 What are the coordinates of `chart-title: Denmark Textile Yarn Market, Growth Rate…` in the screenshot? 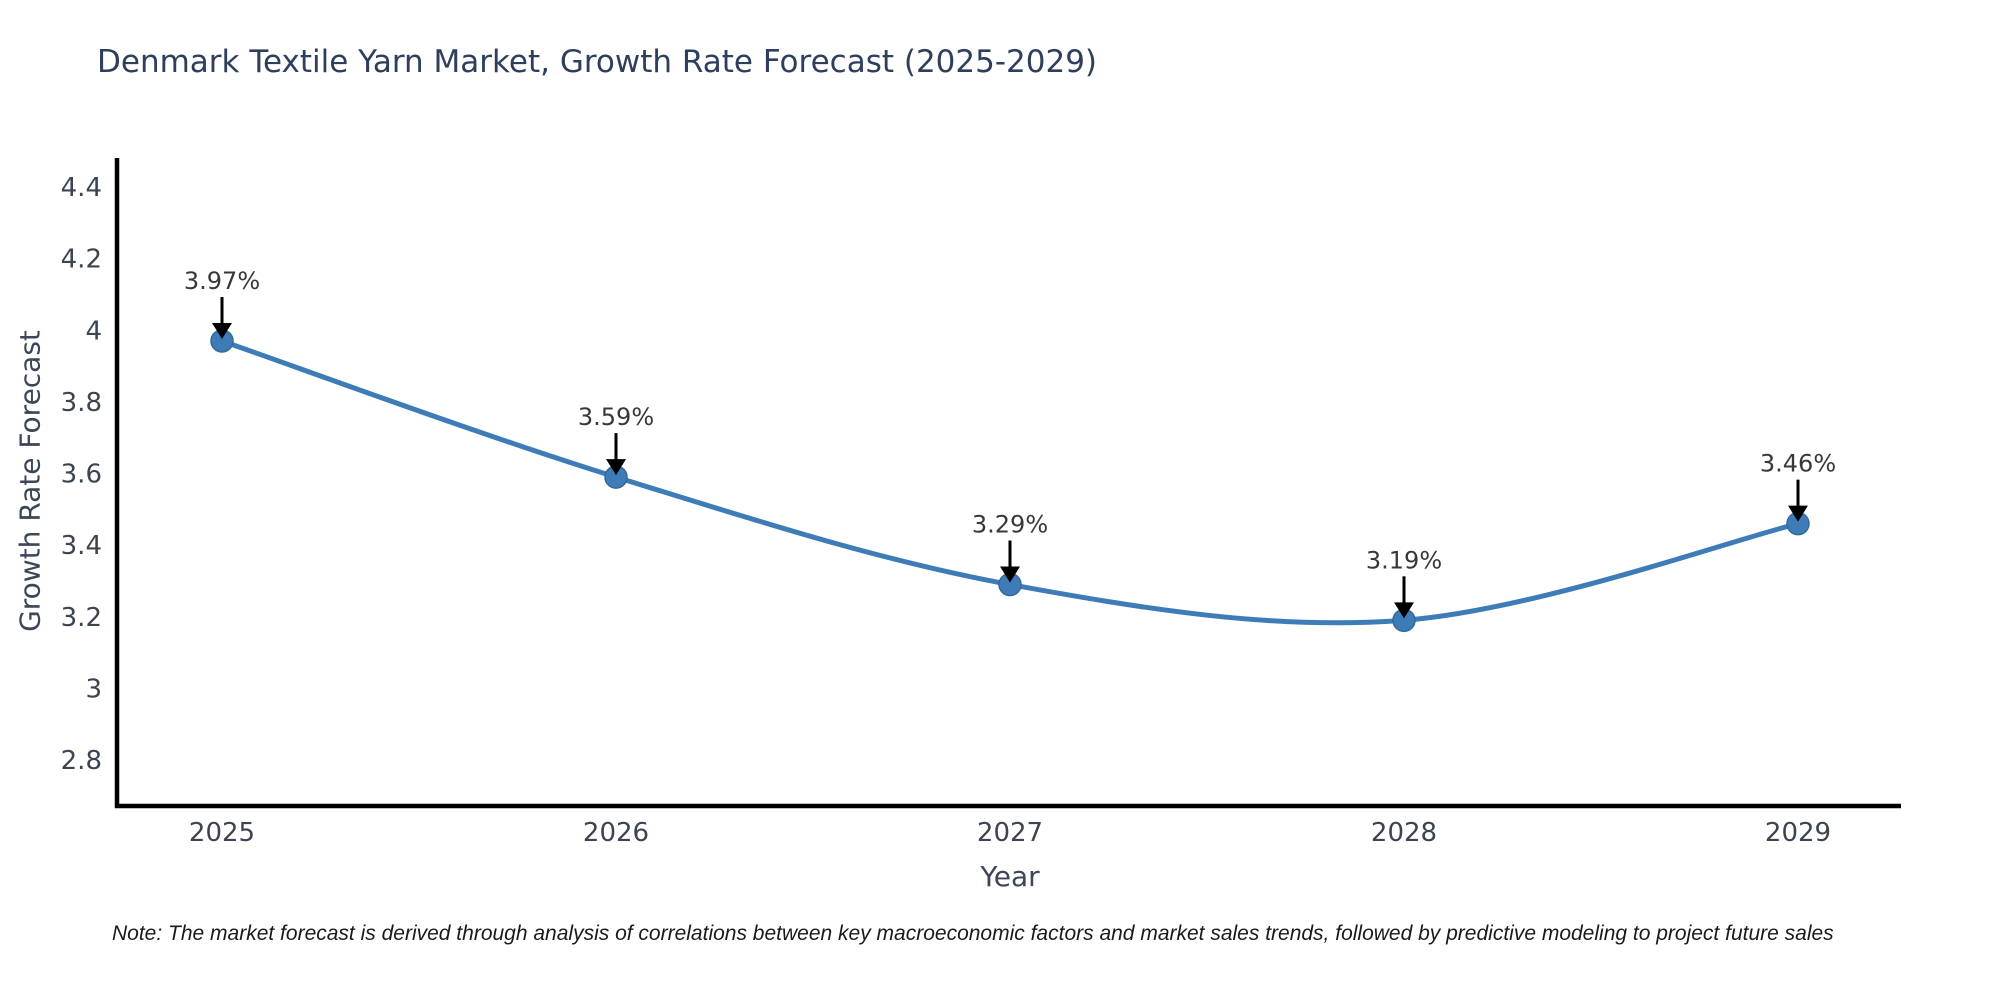 It's located at (597, 62).